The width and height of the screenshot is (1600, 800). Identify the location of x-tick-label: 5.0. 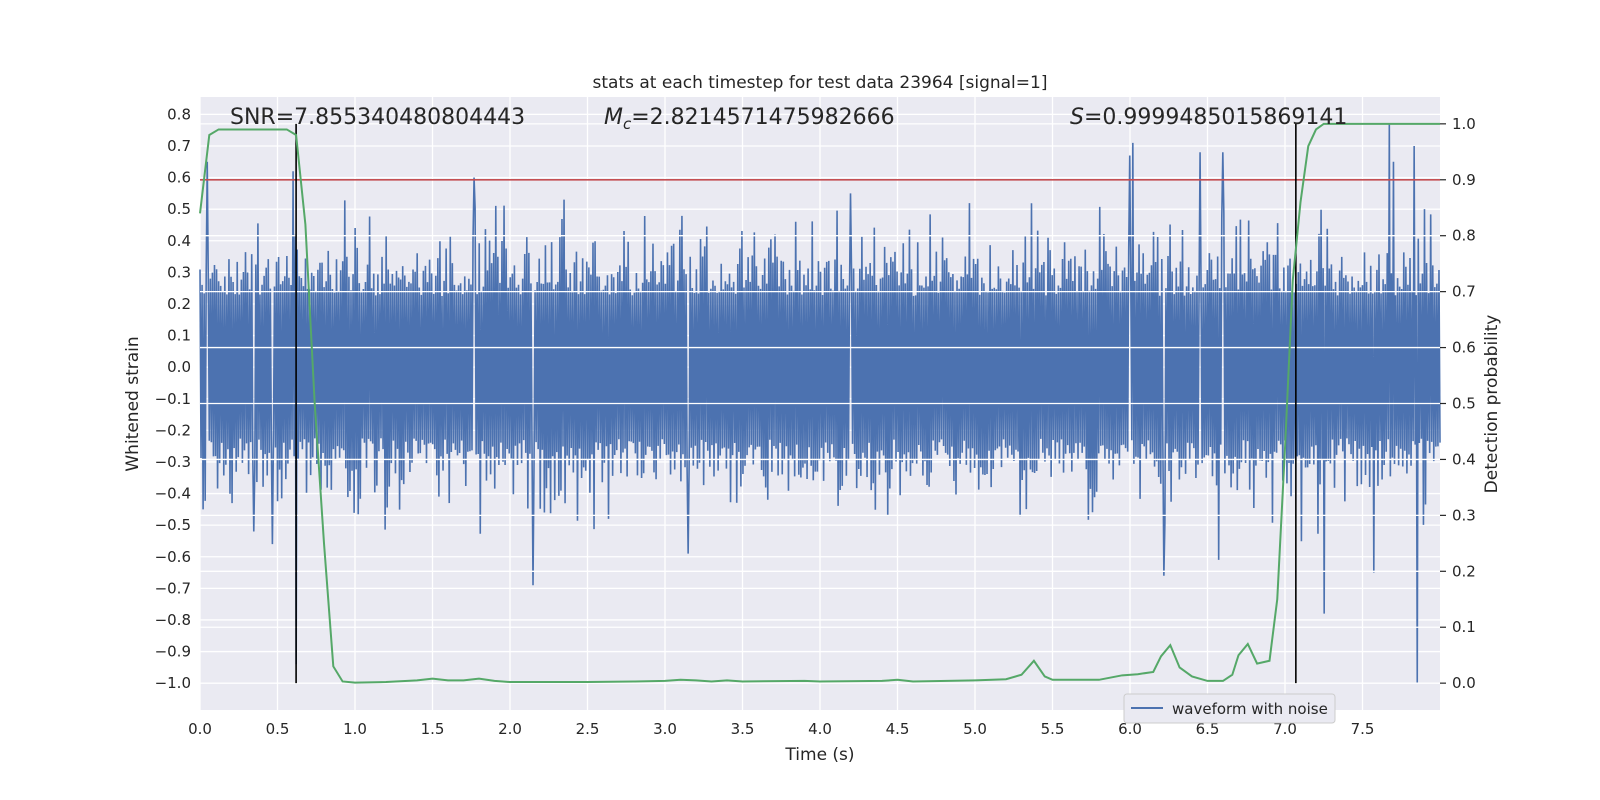
(975, 729).